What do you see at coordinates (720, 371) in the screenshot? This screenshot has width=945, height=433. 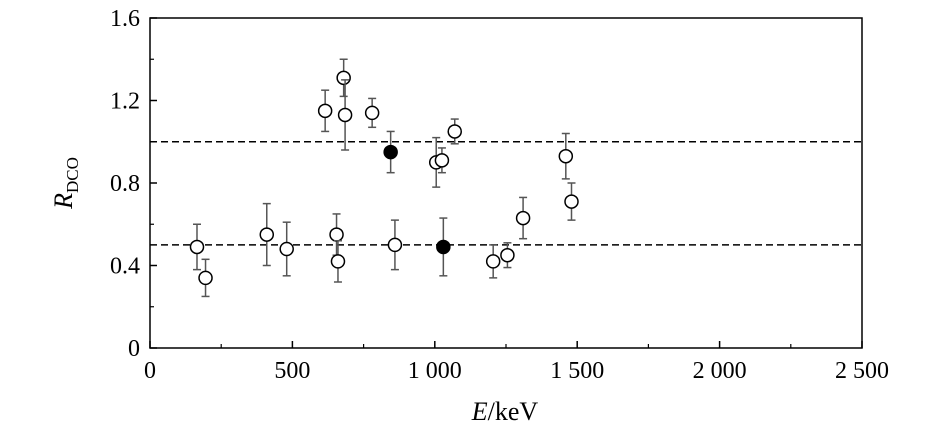 I see `x-tick-label: 2 000` at bounding box center [720, 371].